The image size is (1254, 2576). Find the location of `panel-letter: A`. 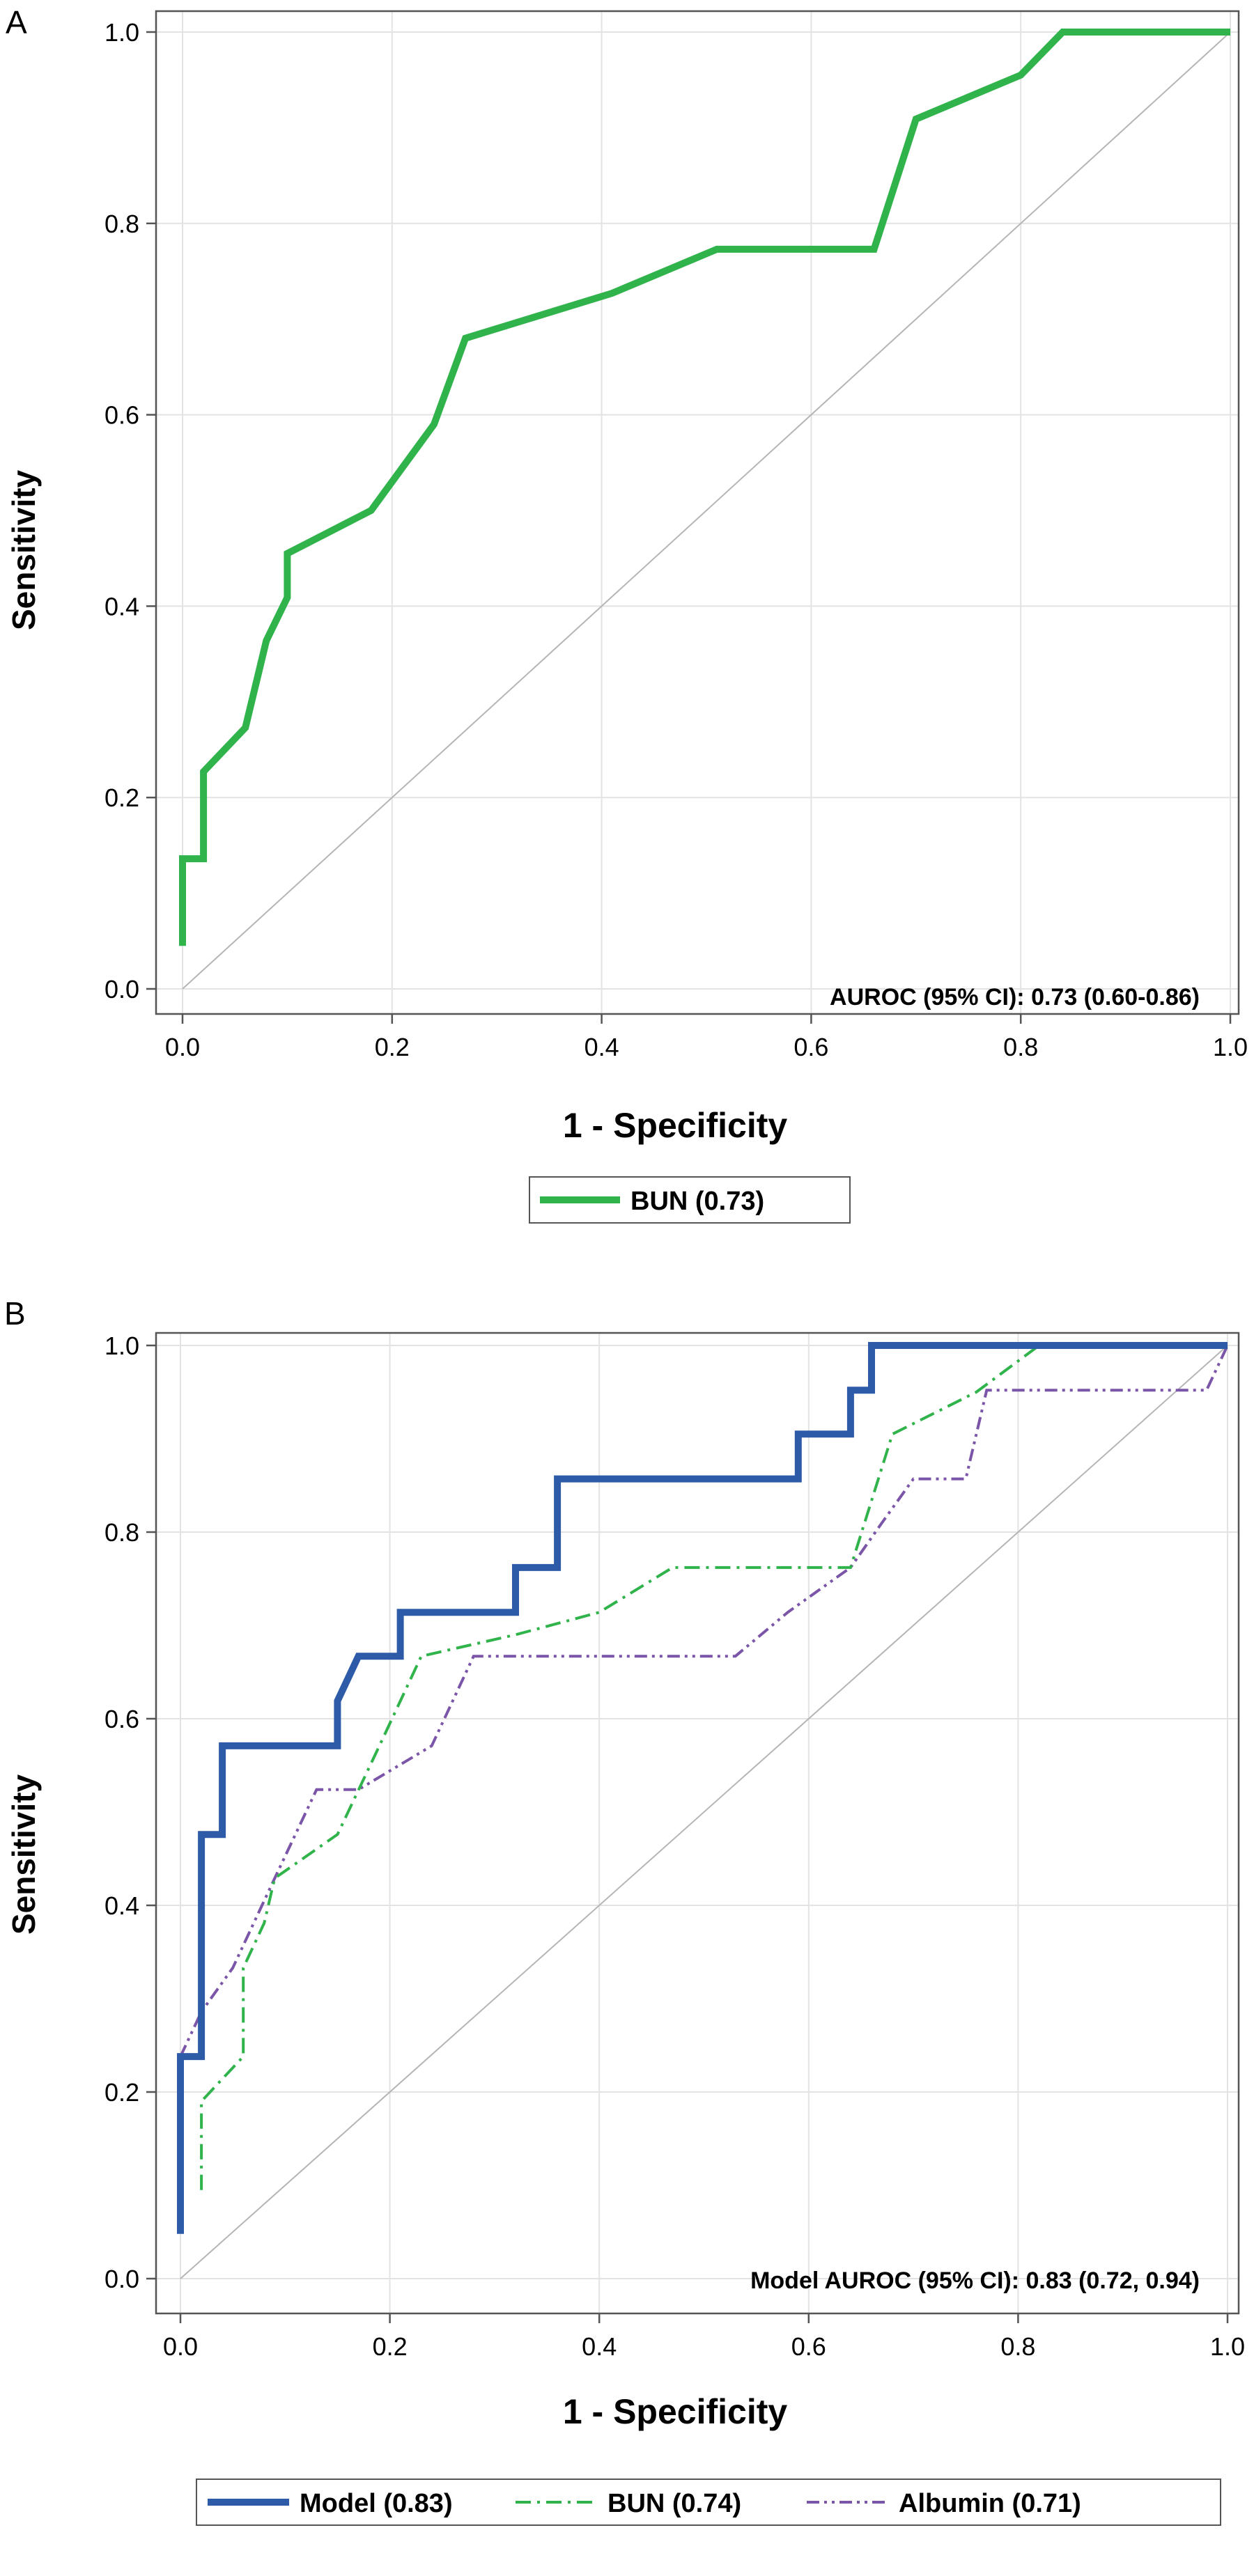

panel-letter: A is located at coordinates (16, 22).